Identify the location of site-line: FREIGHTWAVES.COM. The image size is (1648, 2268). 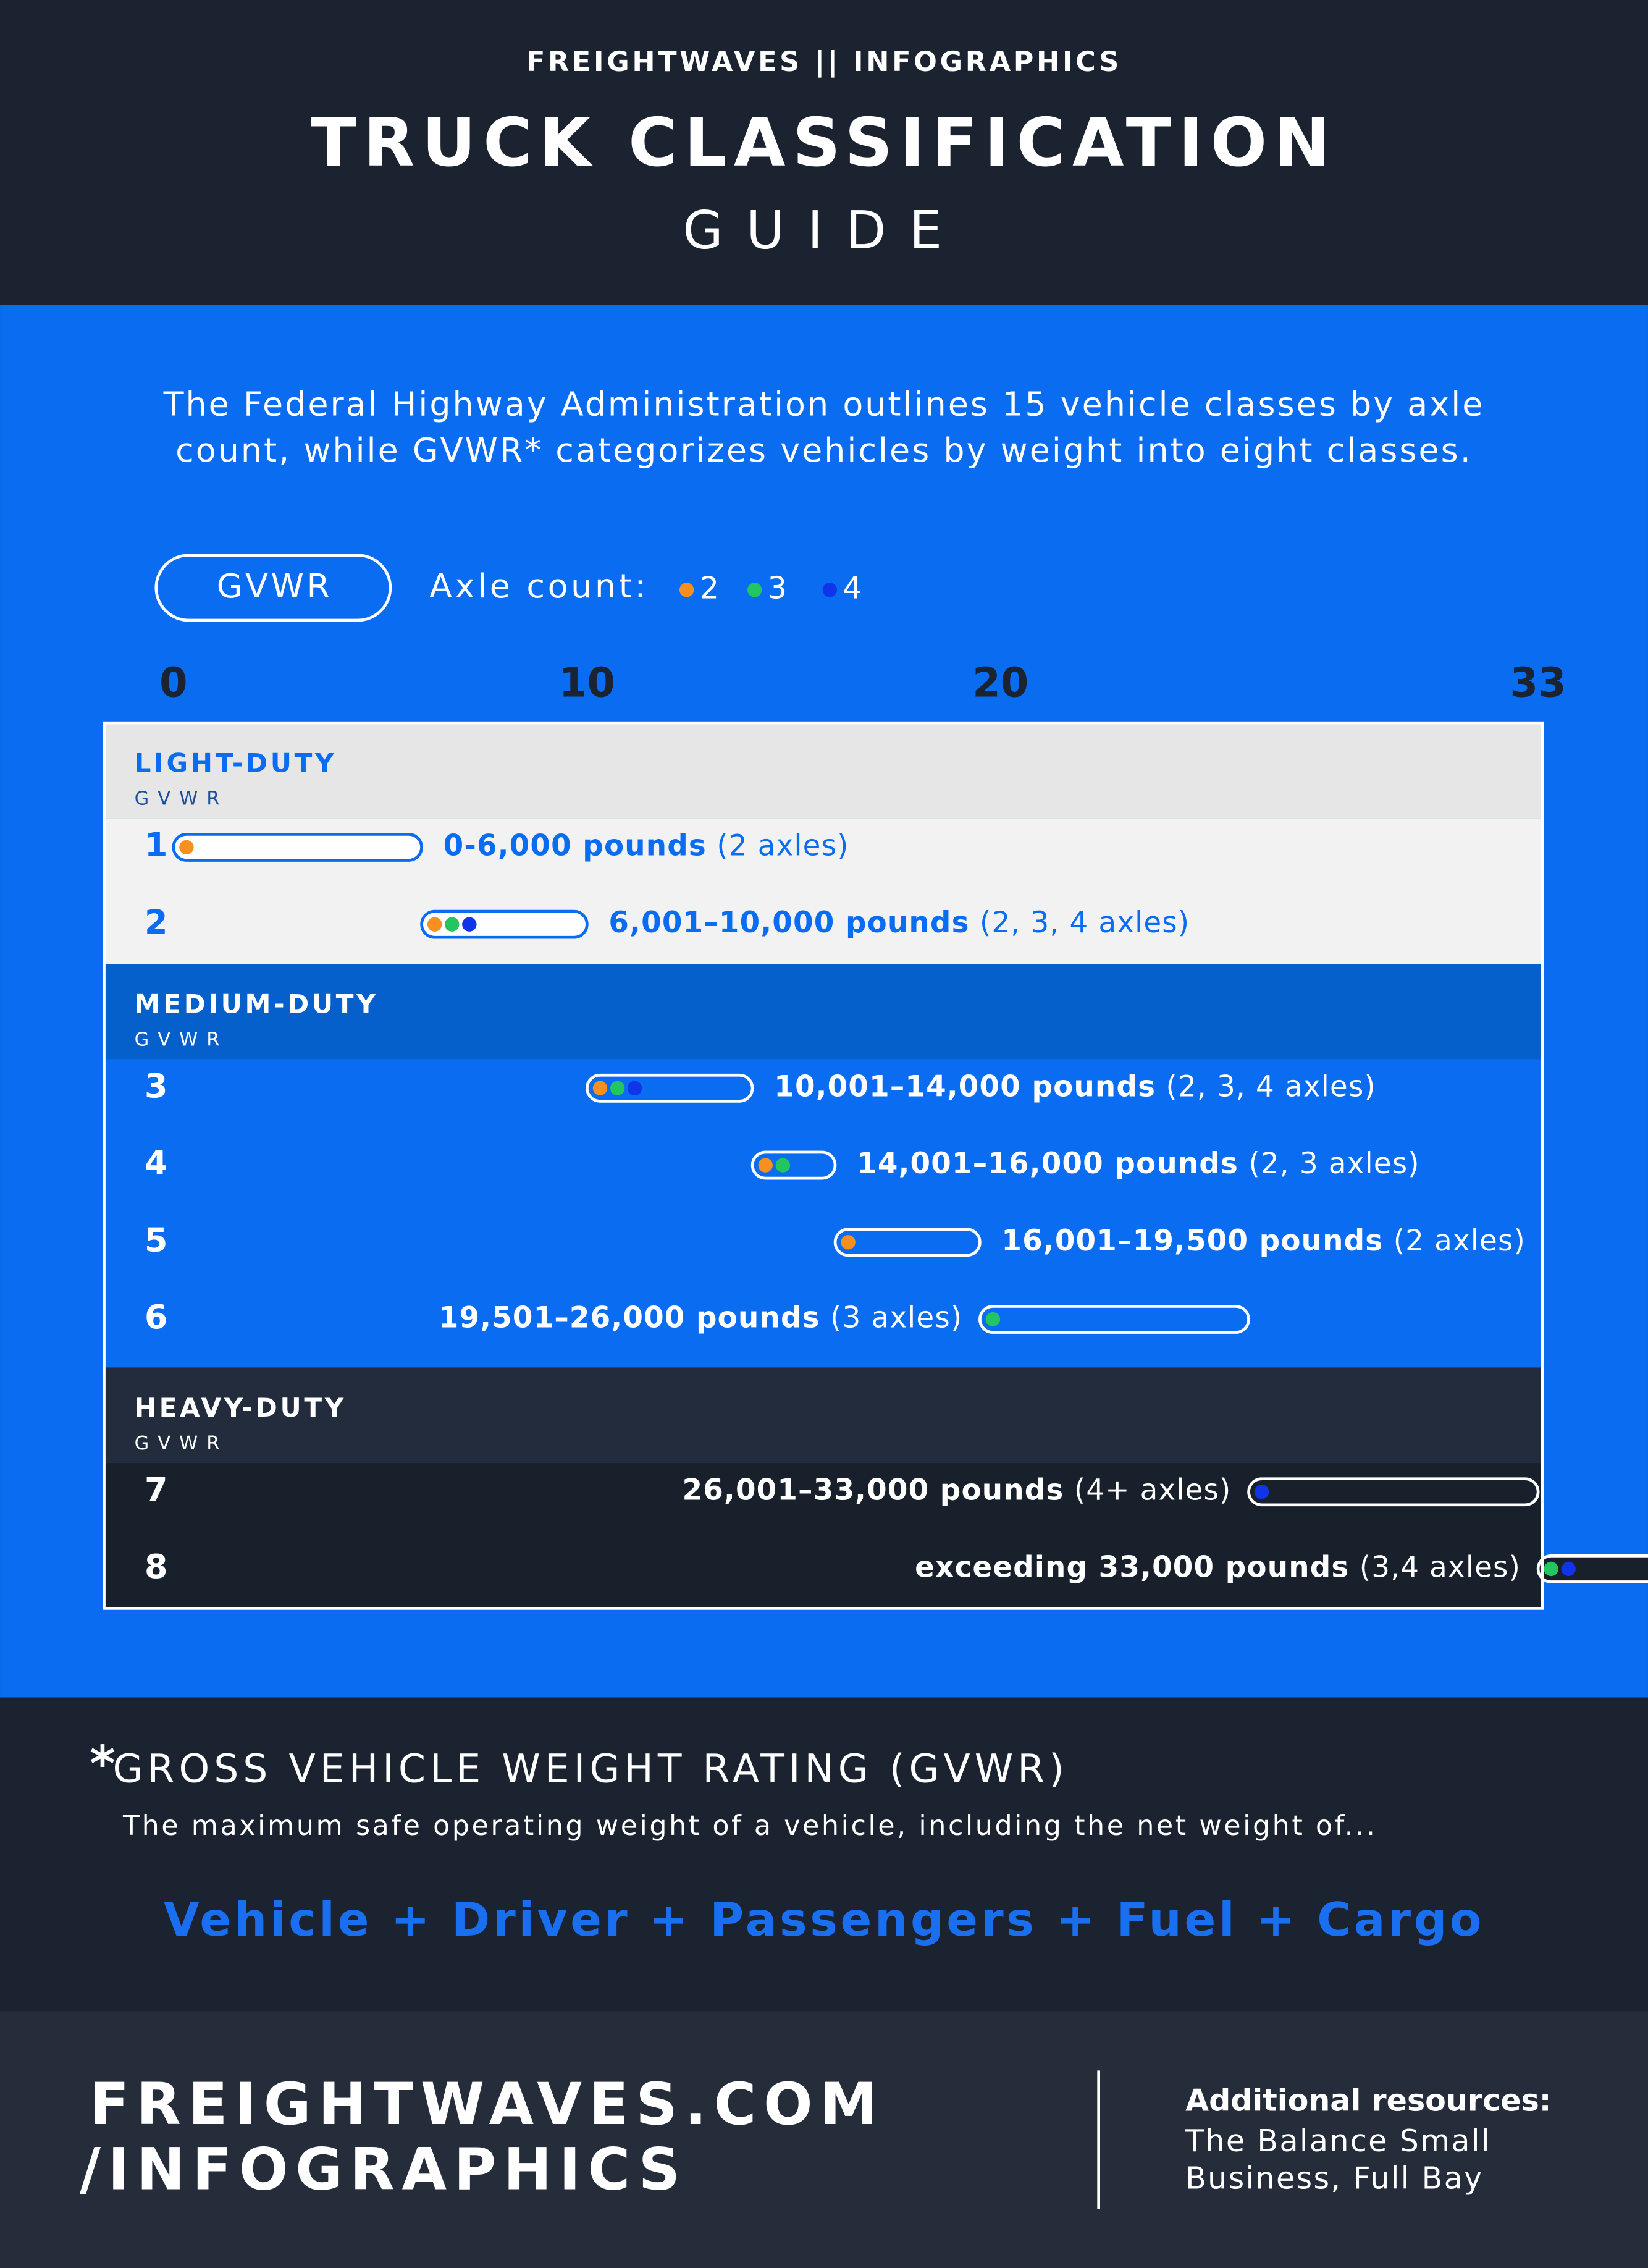
(488, 2104).